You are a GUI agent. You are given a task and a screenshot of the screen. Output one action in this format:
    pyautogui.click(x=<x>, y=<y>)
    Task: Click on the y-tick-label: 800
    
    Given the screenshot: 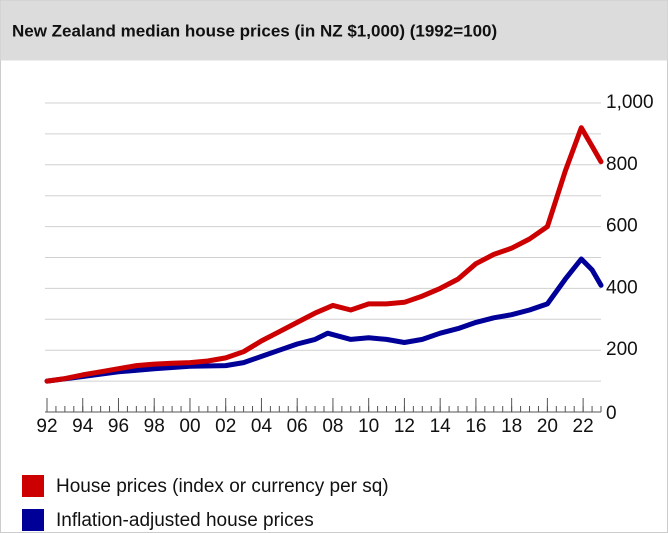 What is the action you would take?
    pyautogui.click(x=622, y=164)
    